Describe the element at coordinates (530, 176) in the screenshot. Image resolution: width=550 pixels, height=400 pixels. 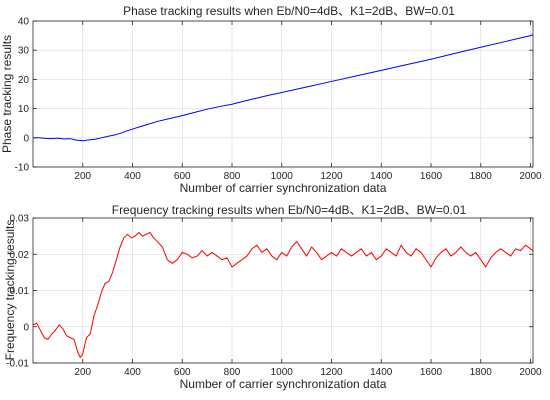
I see `phase-x-tick-label: 2000` at that location.